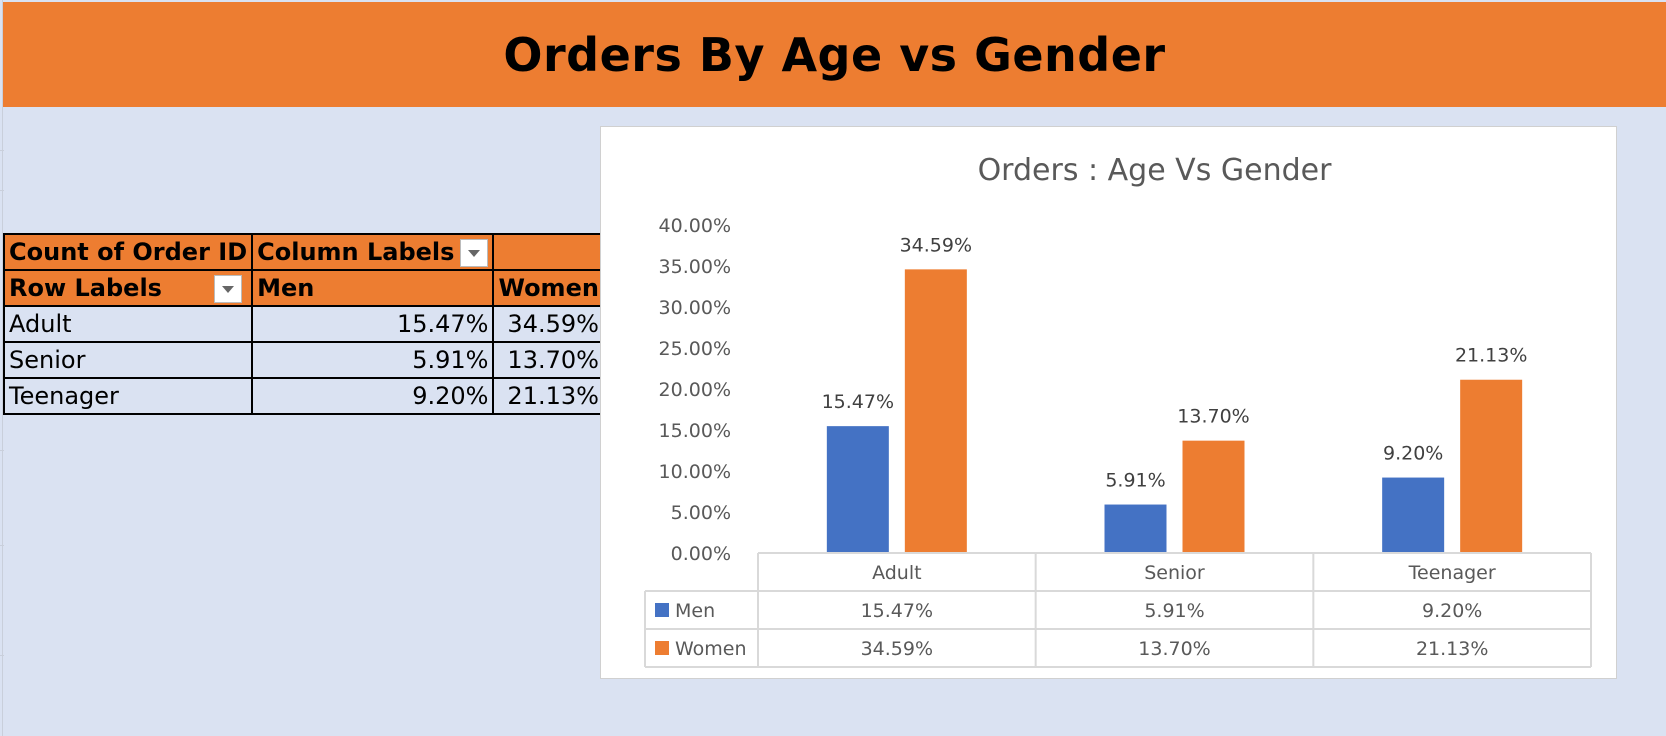  What do you see at coordinates (373, 288) in the screenshot?
I see `pivot-column-header-men: Men` at bounding box center [373, 288].